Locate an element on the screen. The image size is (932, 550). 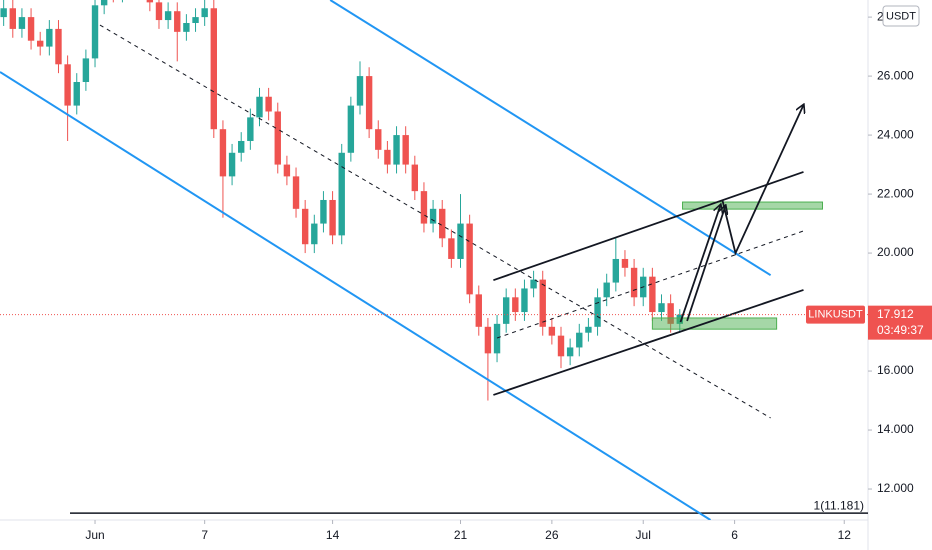
x-tick-label: 7 is located at coordinates (204, 535).